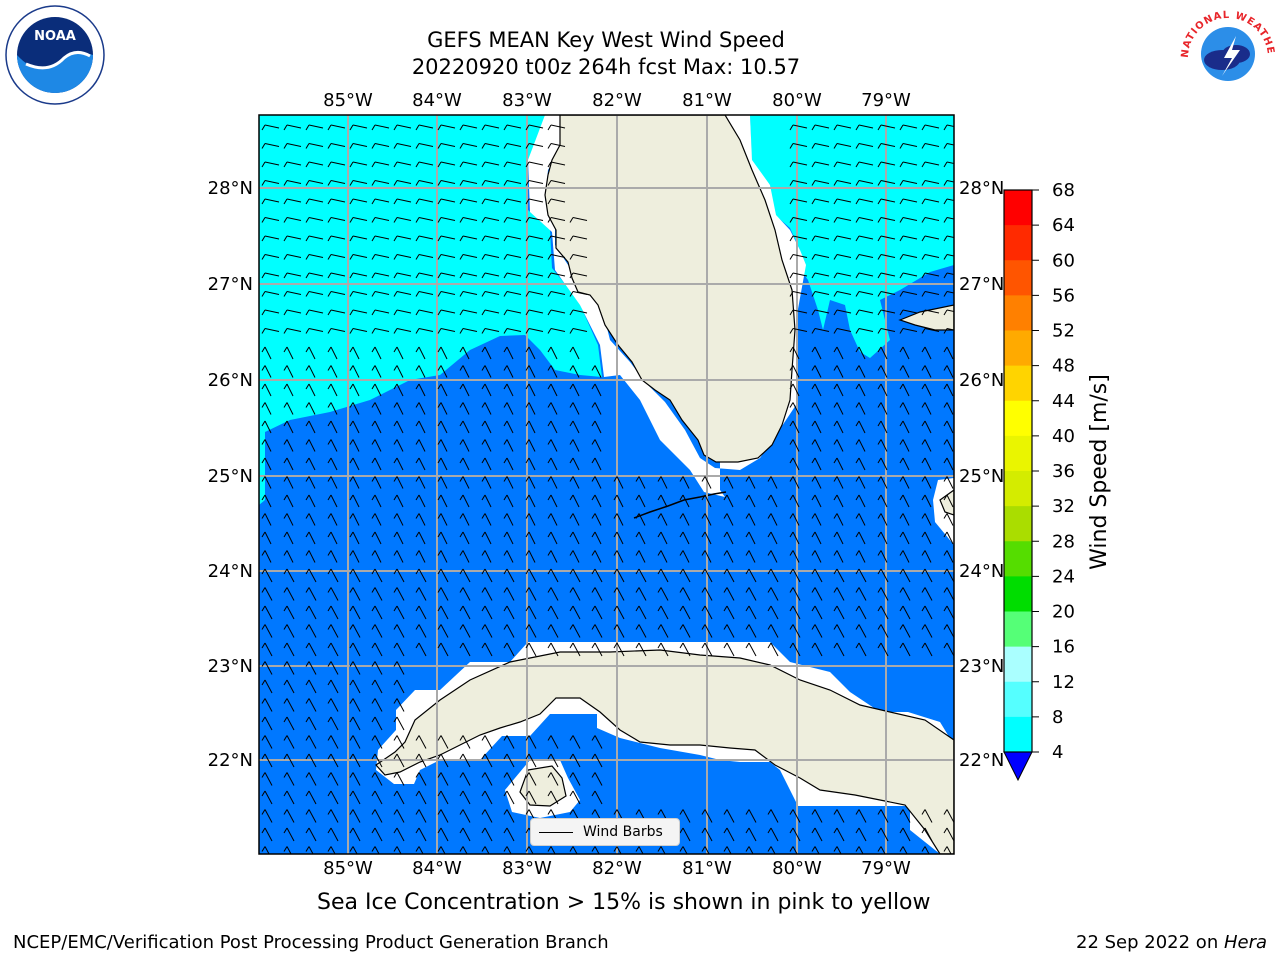 Image resolution: width=1280 pixels, height=960 pixels. Describe the element at coordinates (55, 36) in the screenshot. I see `noaa-text: NOAA` at that location.